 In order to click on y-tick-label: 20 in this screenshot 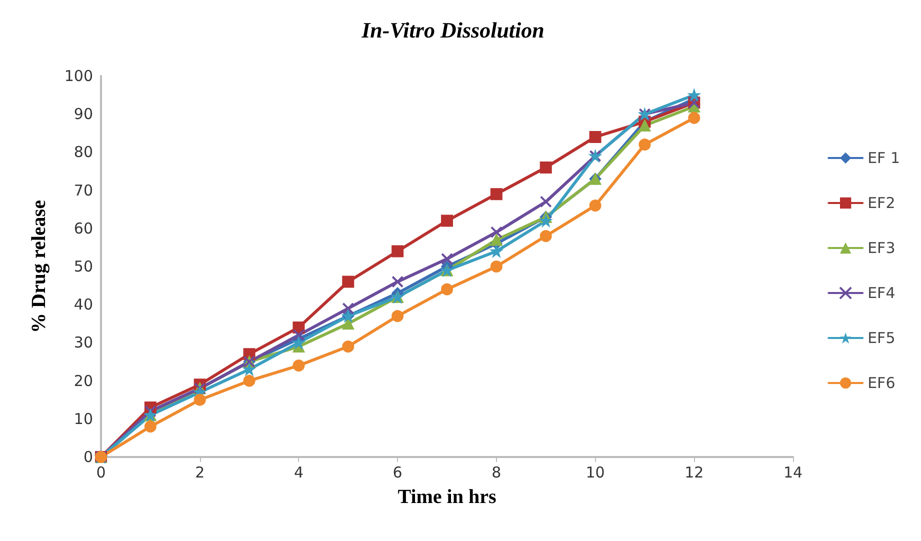, I will do `click(83, 381)`.